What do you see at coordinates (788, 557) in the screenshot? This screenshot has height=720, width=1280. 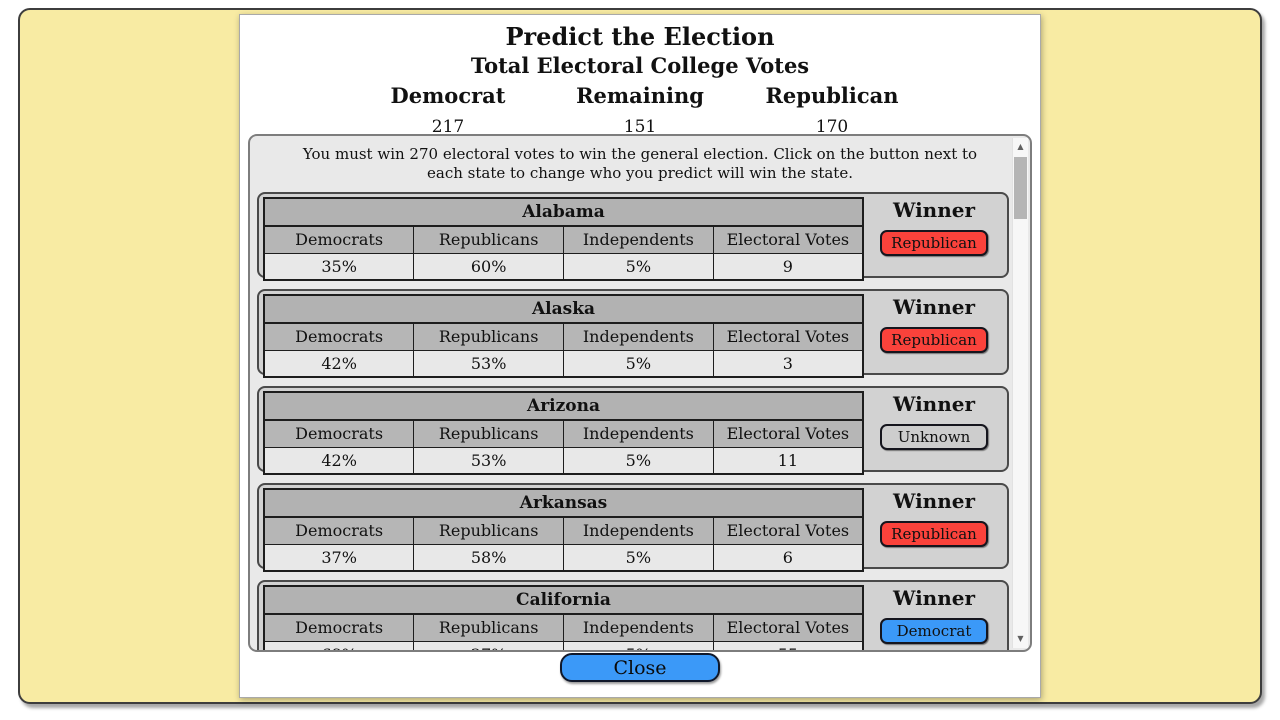 I see `state-electoral-votes: 6` at bounding box center [788, 557].